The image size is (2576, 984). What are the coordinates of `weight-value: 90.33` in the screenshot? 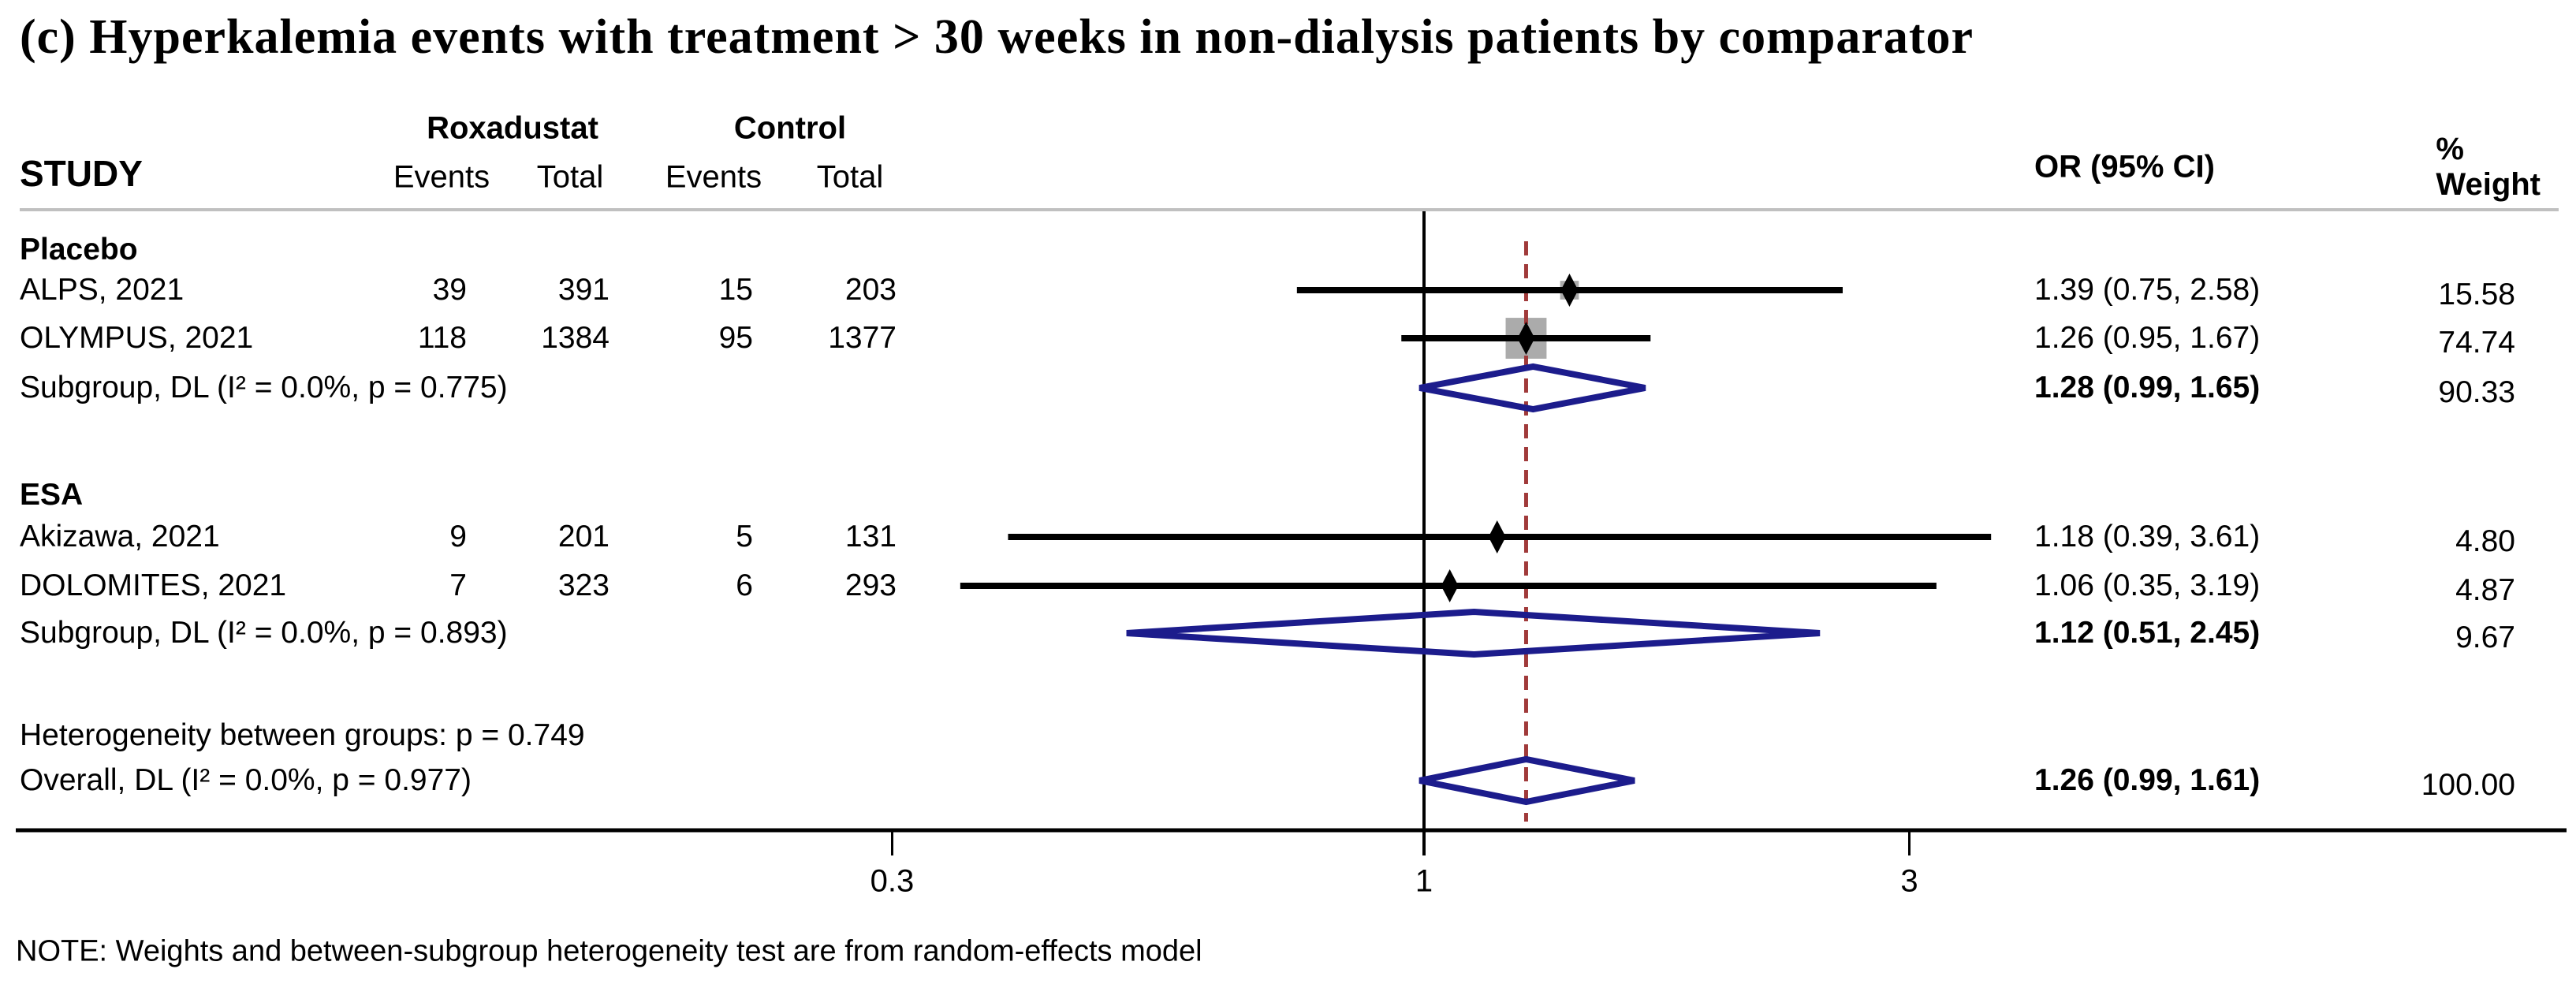 It's located at (2476, 392).